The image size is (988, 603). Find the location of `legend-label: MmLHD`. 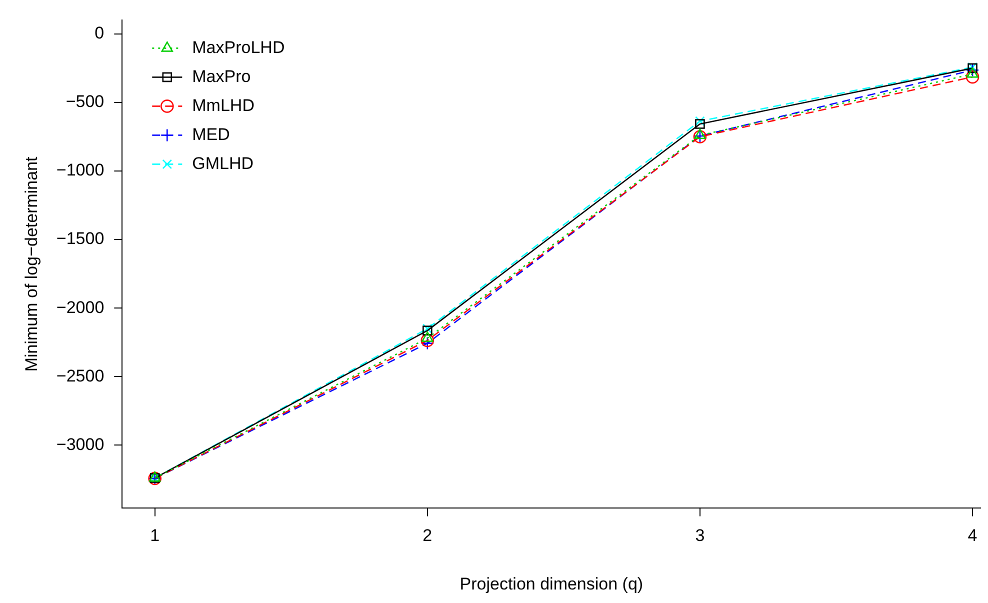

legend-label: MmLHD is located at coordinates (223, 105).